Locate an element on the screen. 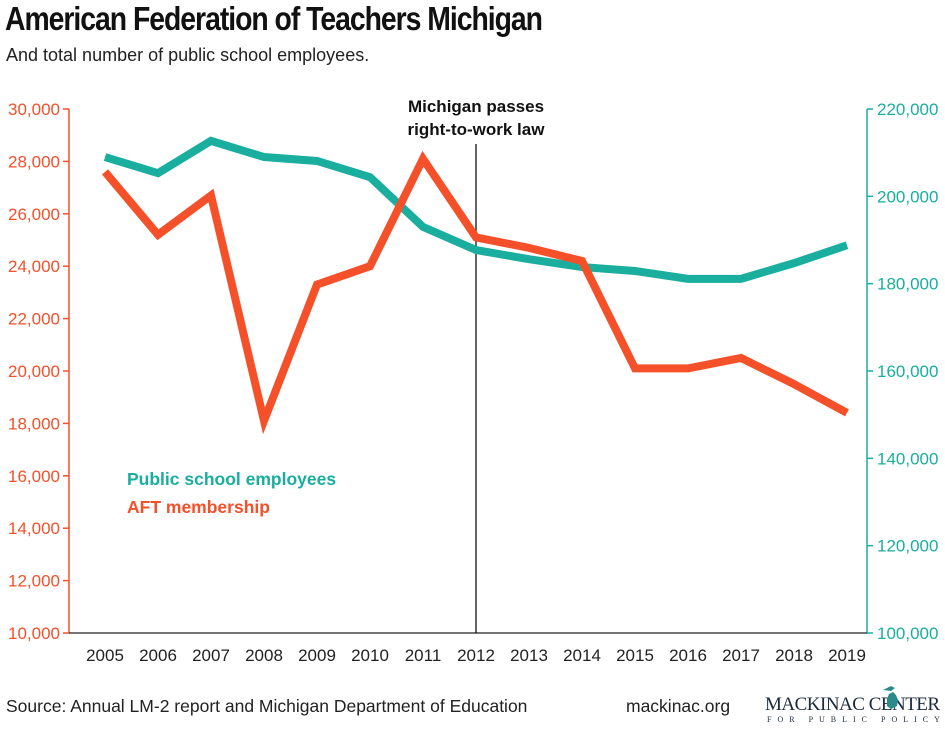  chart-title: American Federation of Teachers Michigan is located at coordinates (274, 18).